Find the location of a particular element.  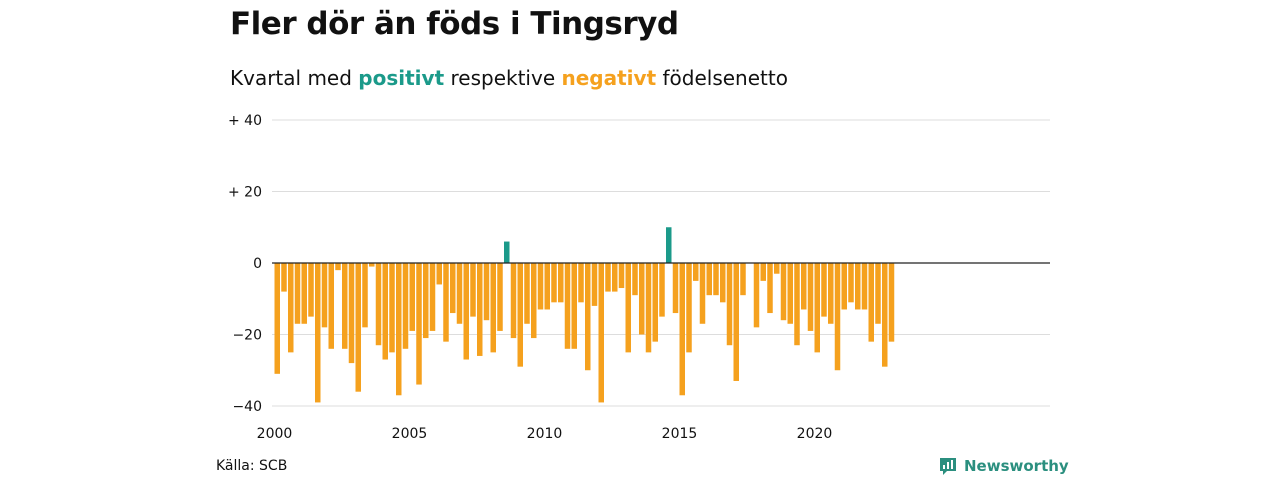

x-tick-label: 2000 is located at coordinates (275, 434).